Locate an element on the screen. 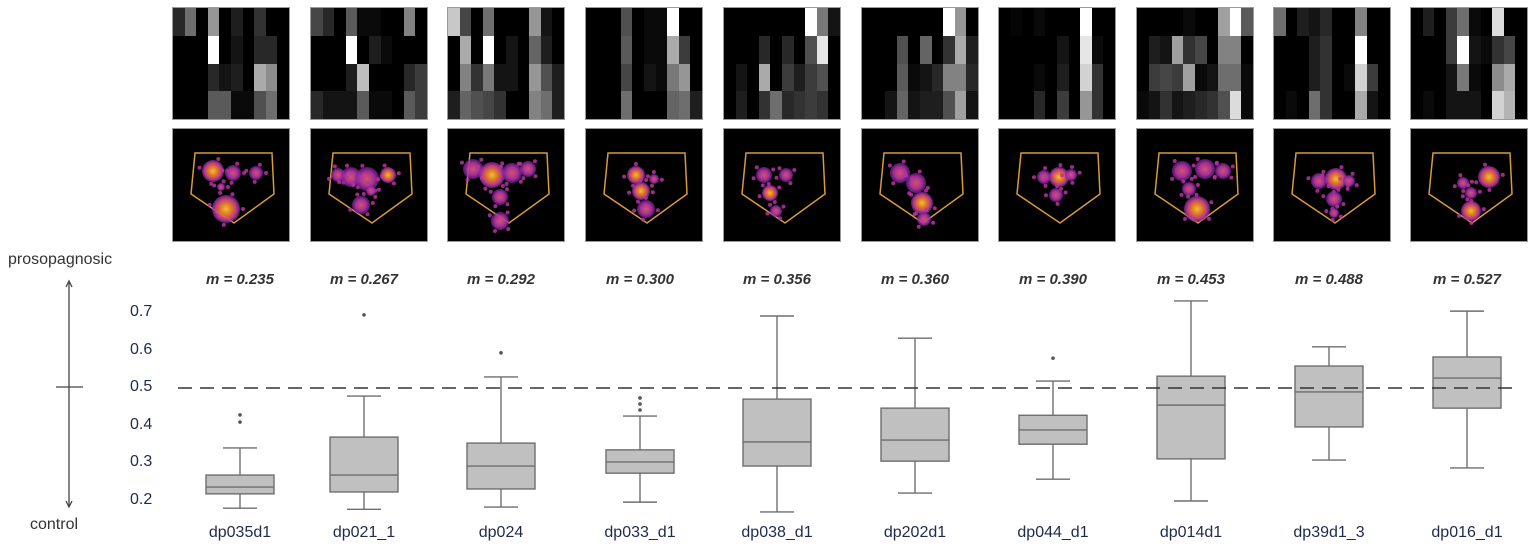 Image resolution: width=1535 pixels, height=554 pixels. gaze-plot-dp024 is located at coordinates (506, 185).